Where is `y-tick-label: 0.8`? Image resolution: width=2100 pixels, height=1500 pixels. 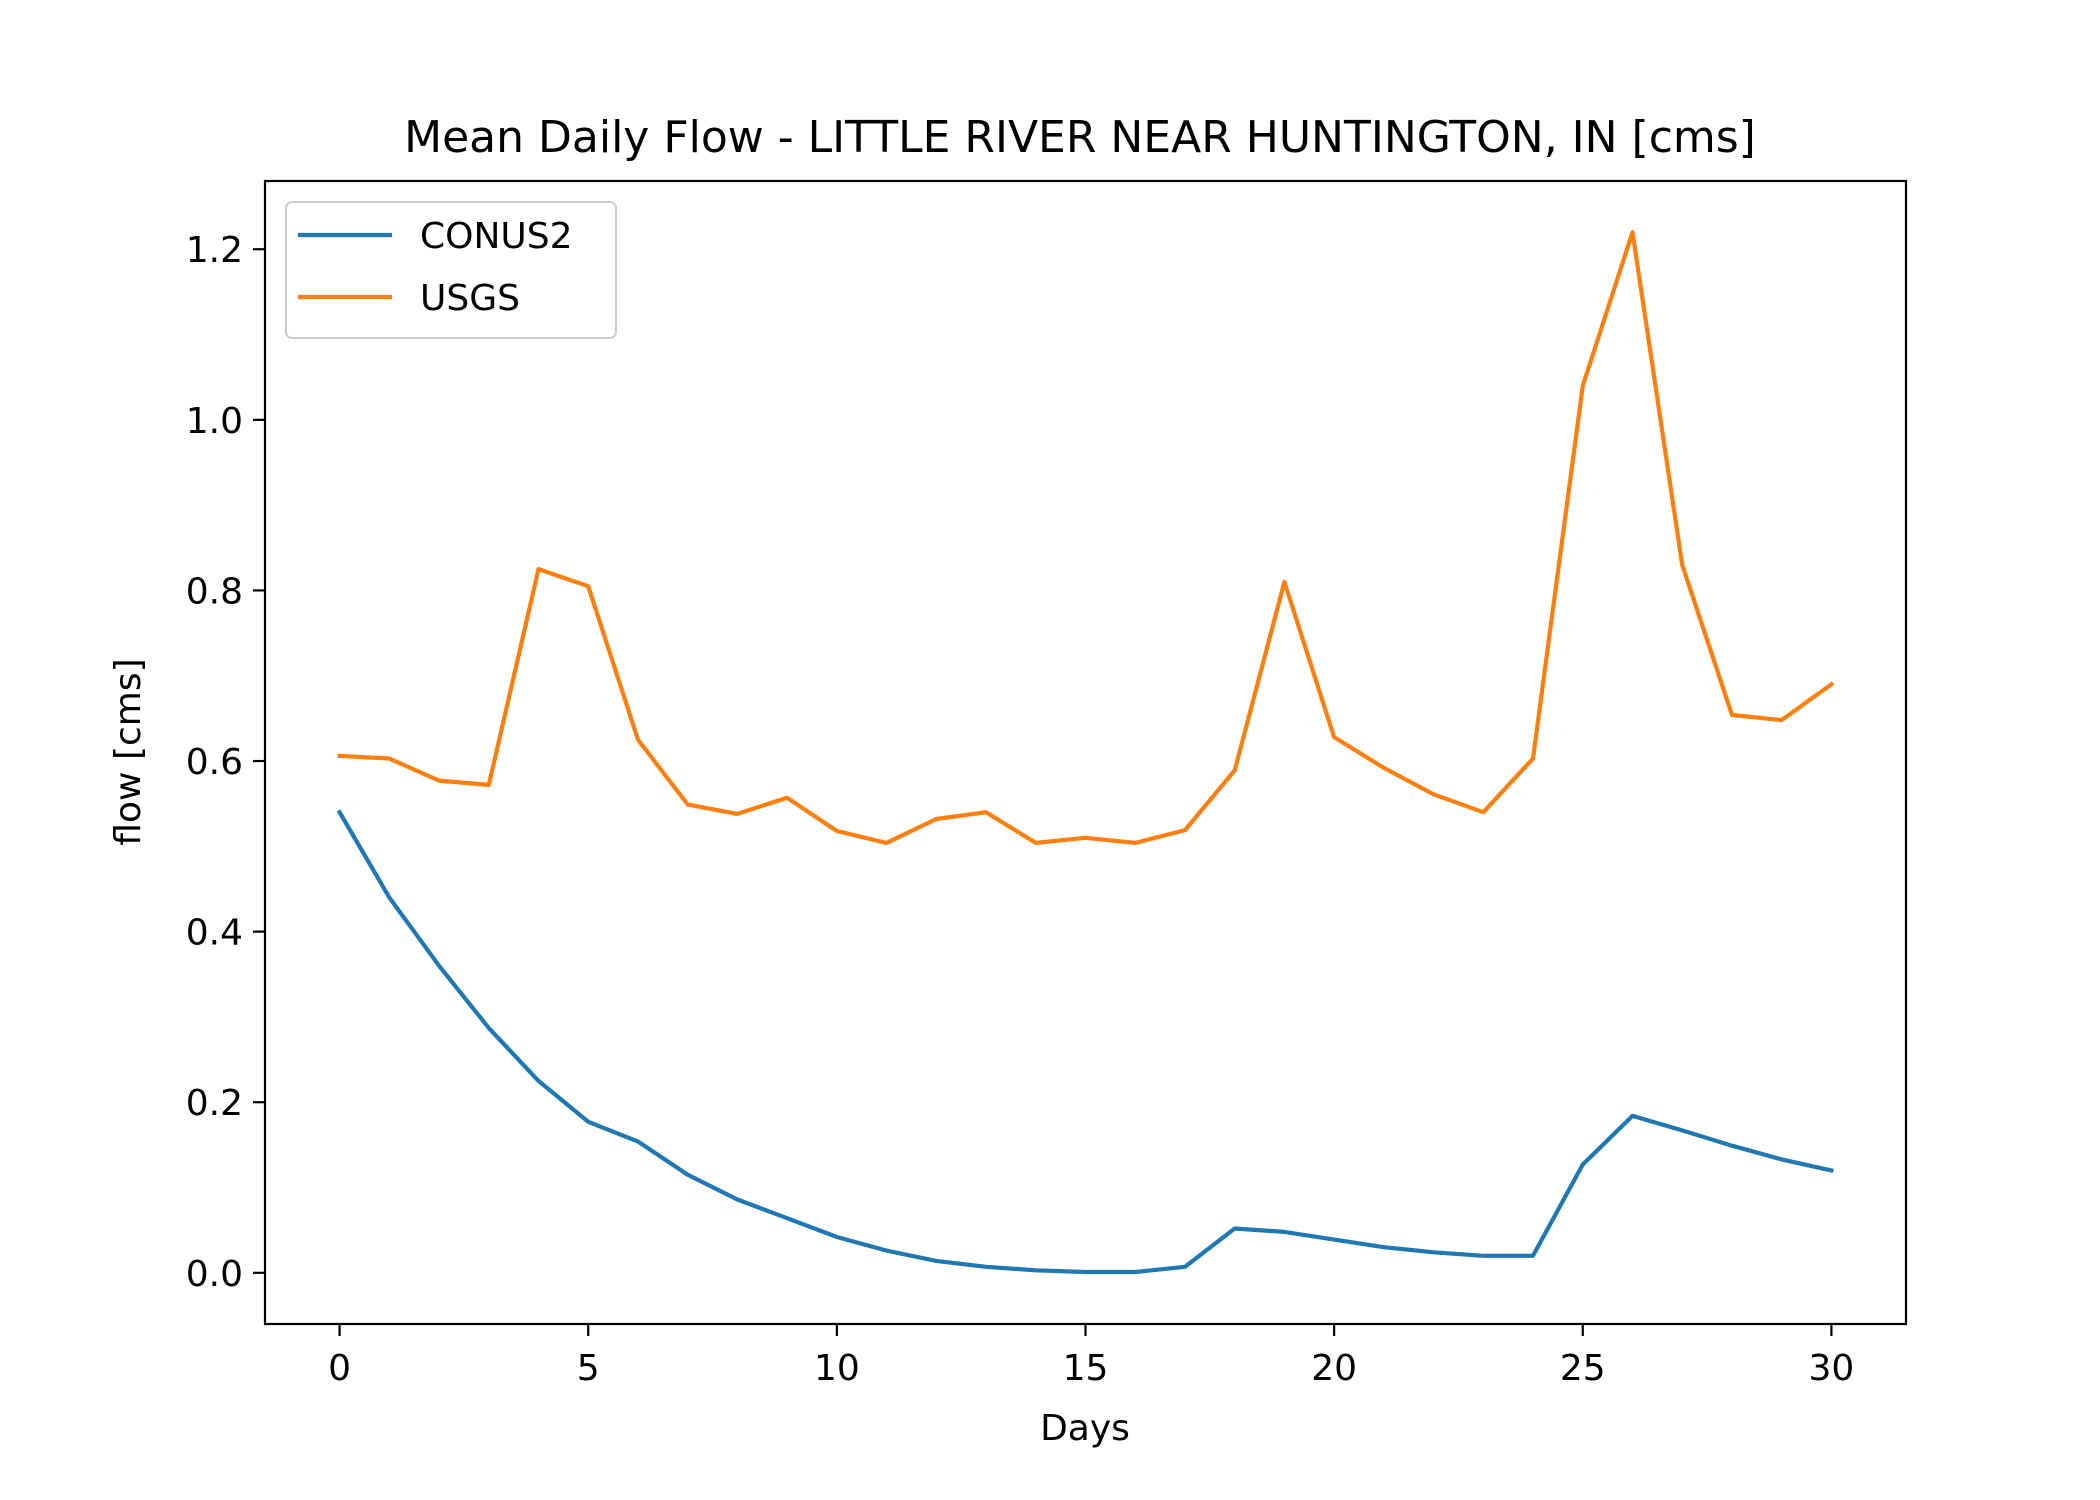 y-tick-label: 0.8 is located at coordinates (214, 591).